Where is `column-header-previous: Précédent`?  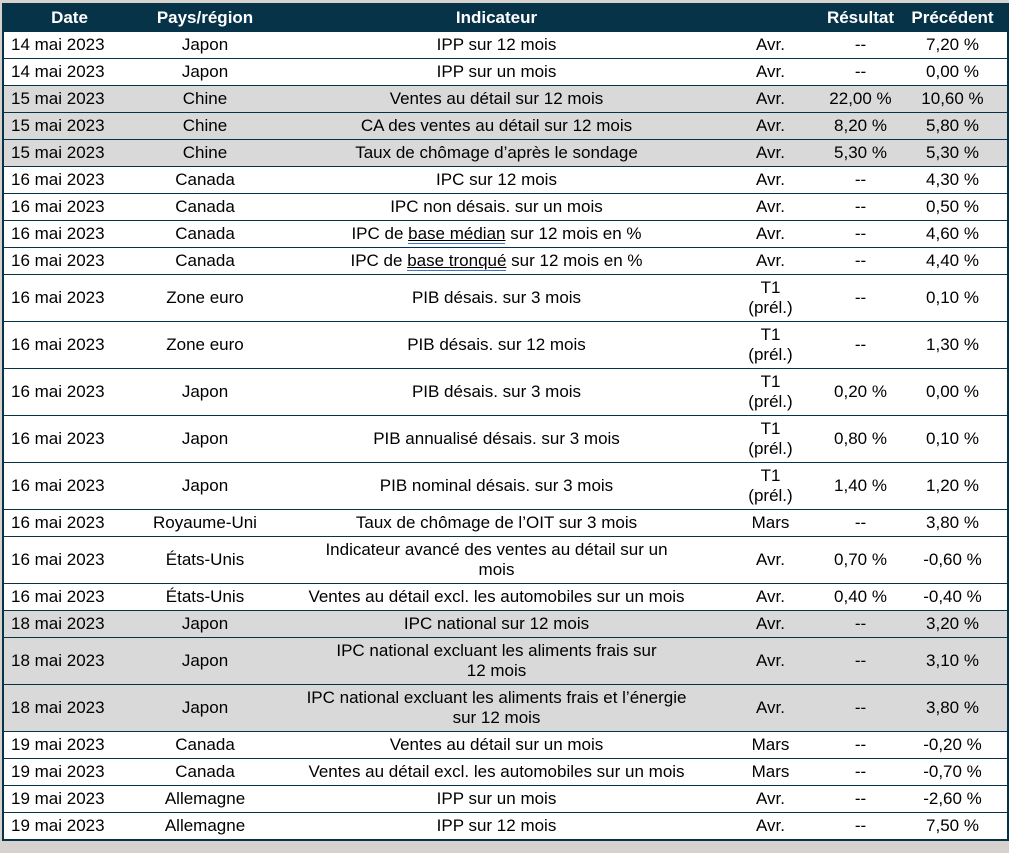
column-header-previous: Précédent is located at coordinates (953, 17).